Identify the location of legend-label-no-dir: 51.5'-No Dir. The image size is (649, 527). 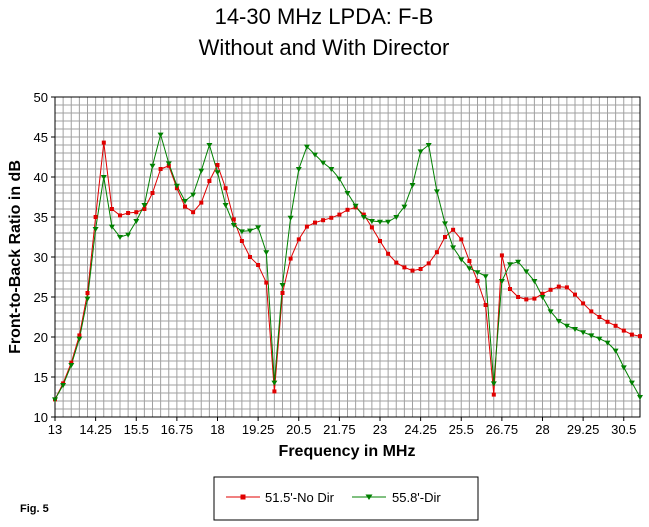
(300, 497).